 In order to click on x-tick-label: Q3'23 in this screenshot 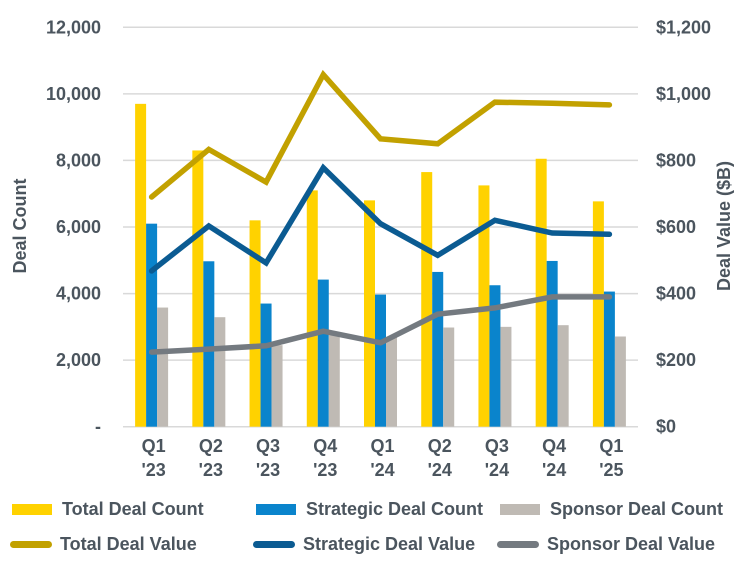, I will do `click(268, 458)`.